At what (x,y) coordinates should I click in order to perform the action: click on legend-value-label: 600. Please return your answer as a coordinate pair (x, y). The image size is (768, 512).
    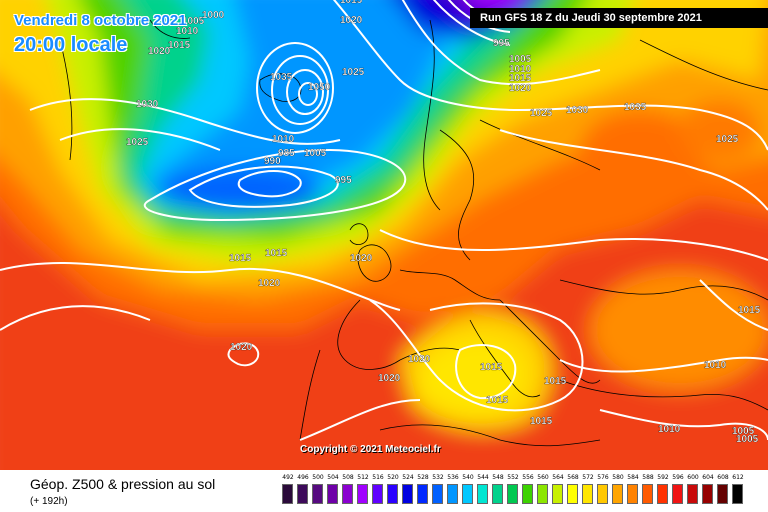
    Looking at the image, I should click on (693, 477).